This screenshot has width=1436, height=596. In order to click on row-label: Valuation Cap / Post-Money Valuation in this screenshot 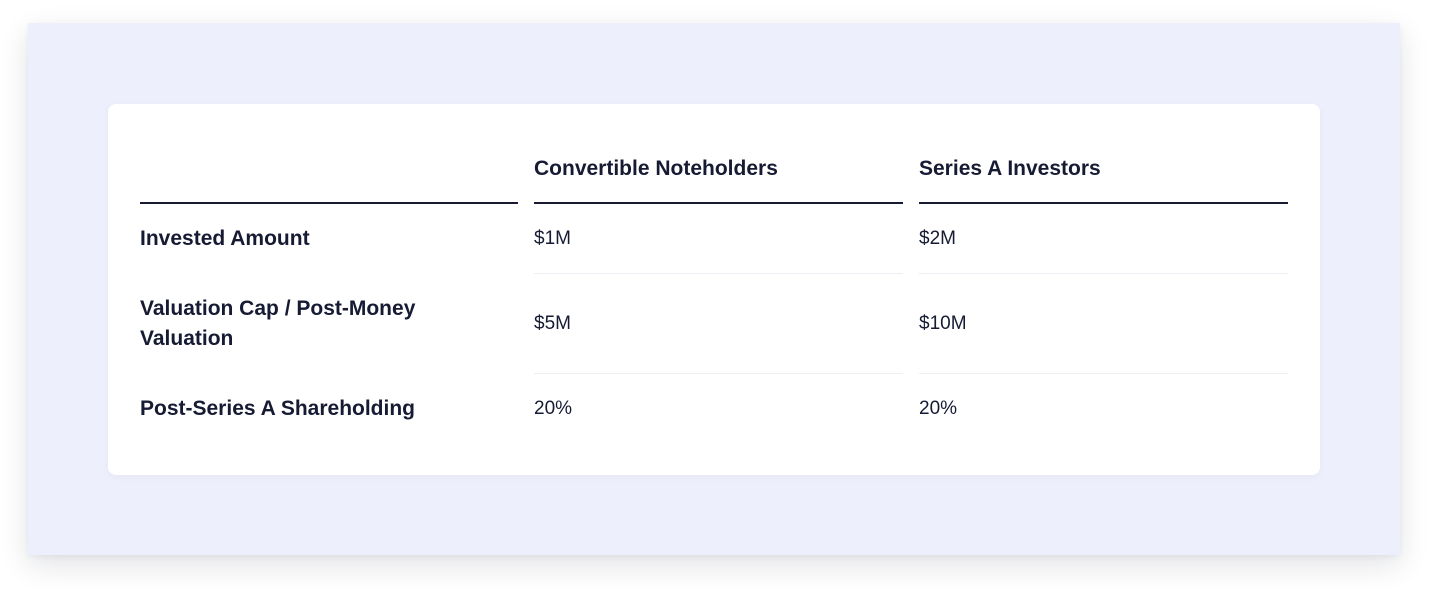, I will do `click(278, 323)`.